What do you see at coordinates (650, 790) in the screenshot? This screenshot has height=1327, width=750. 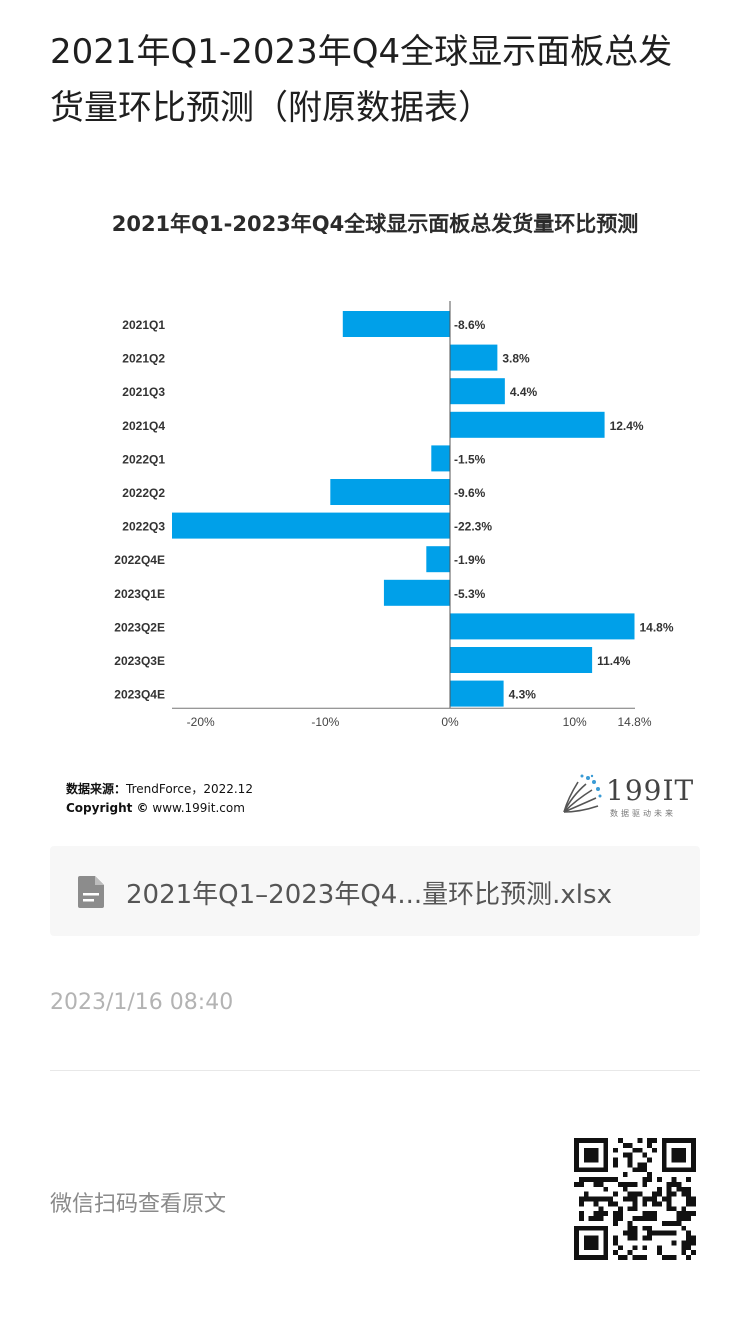 I see `logo-text: 199IT` at bounding box center [650, 790].